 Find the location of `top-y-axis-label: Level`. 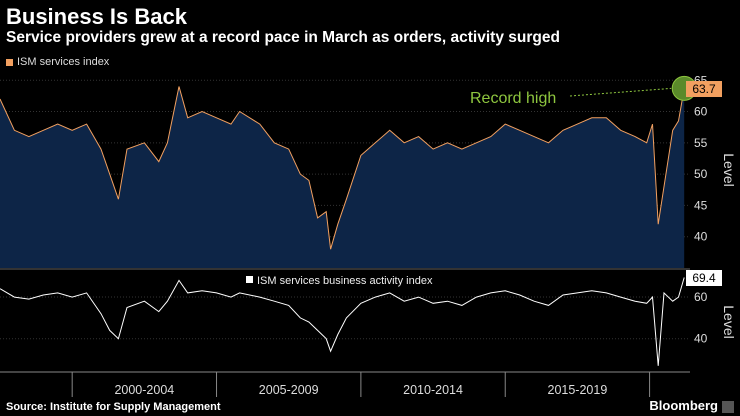

top-y-axis-label: Level is located at coordinates (729, 169).